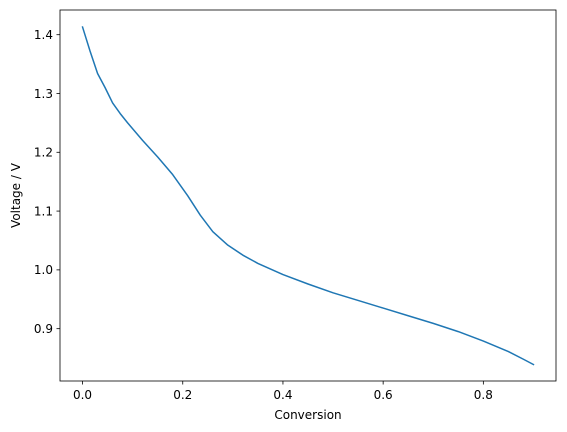 This screenshot has height=432, width=567. Describe the element at coordinates (182, 395) in the screenshot. I see `x-tick-label: 0.2` at that location.